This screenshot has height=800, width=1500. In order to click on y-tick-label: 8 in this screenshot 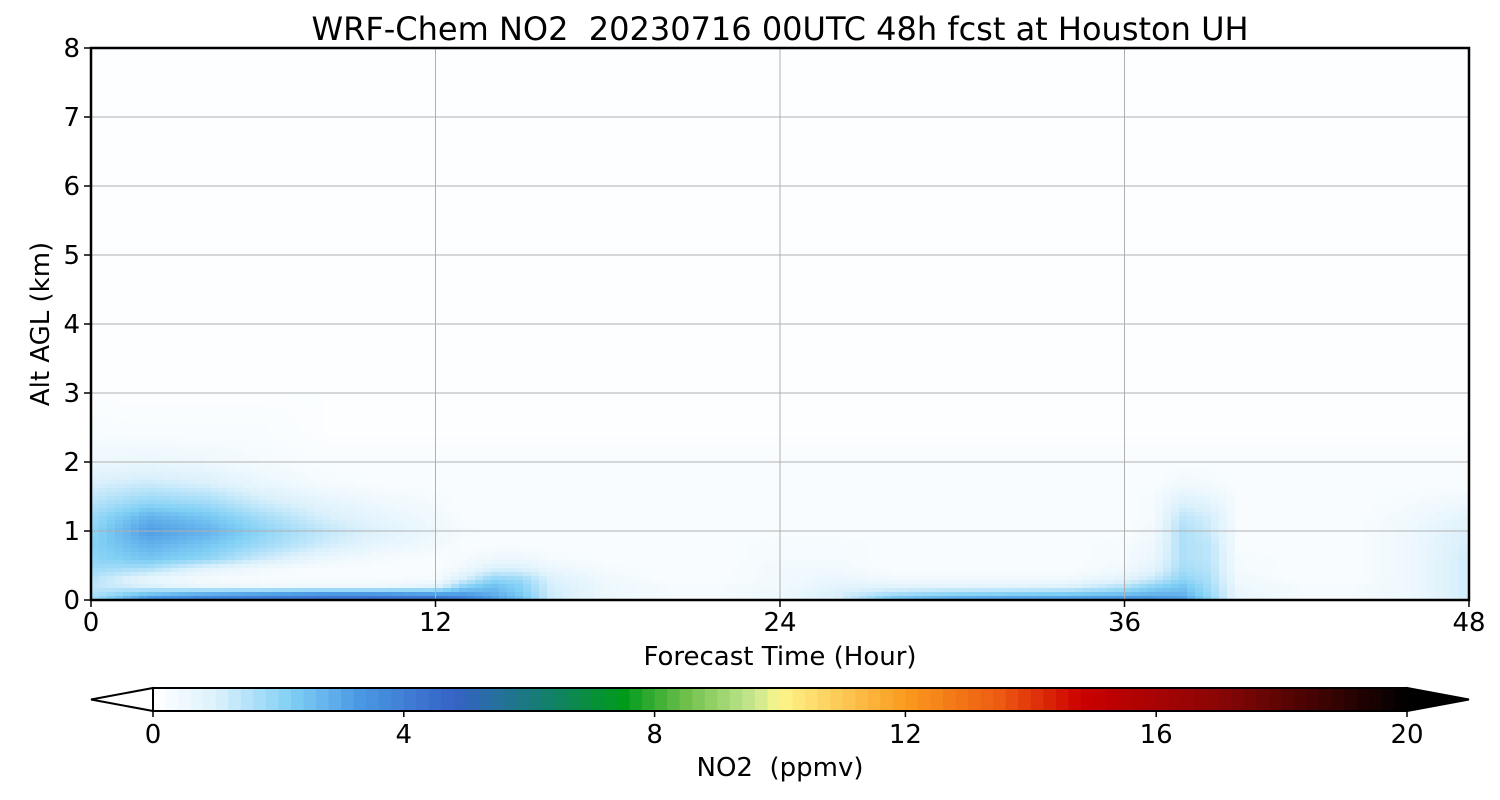, I will do `click(71, 49)`.